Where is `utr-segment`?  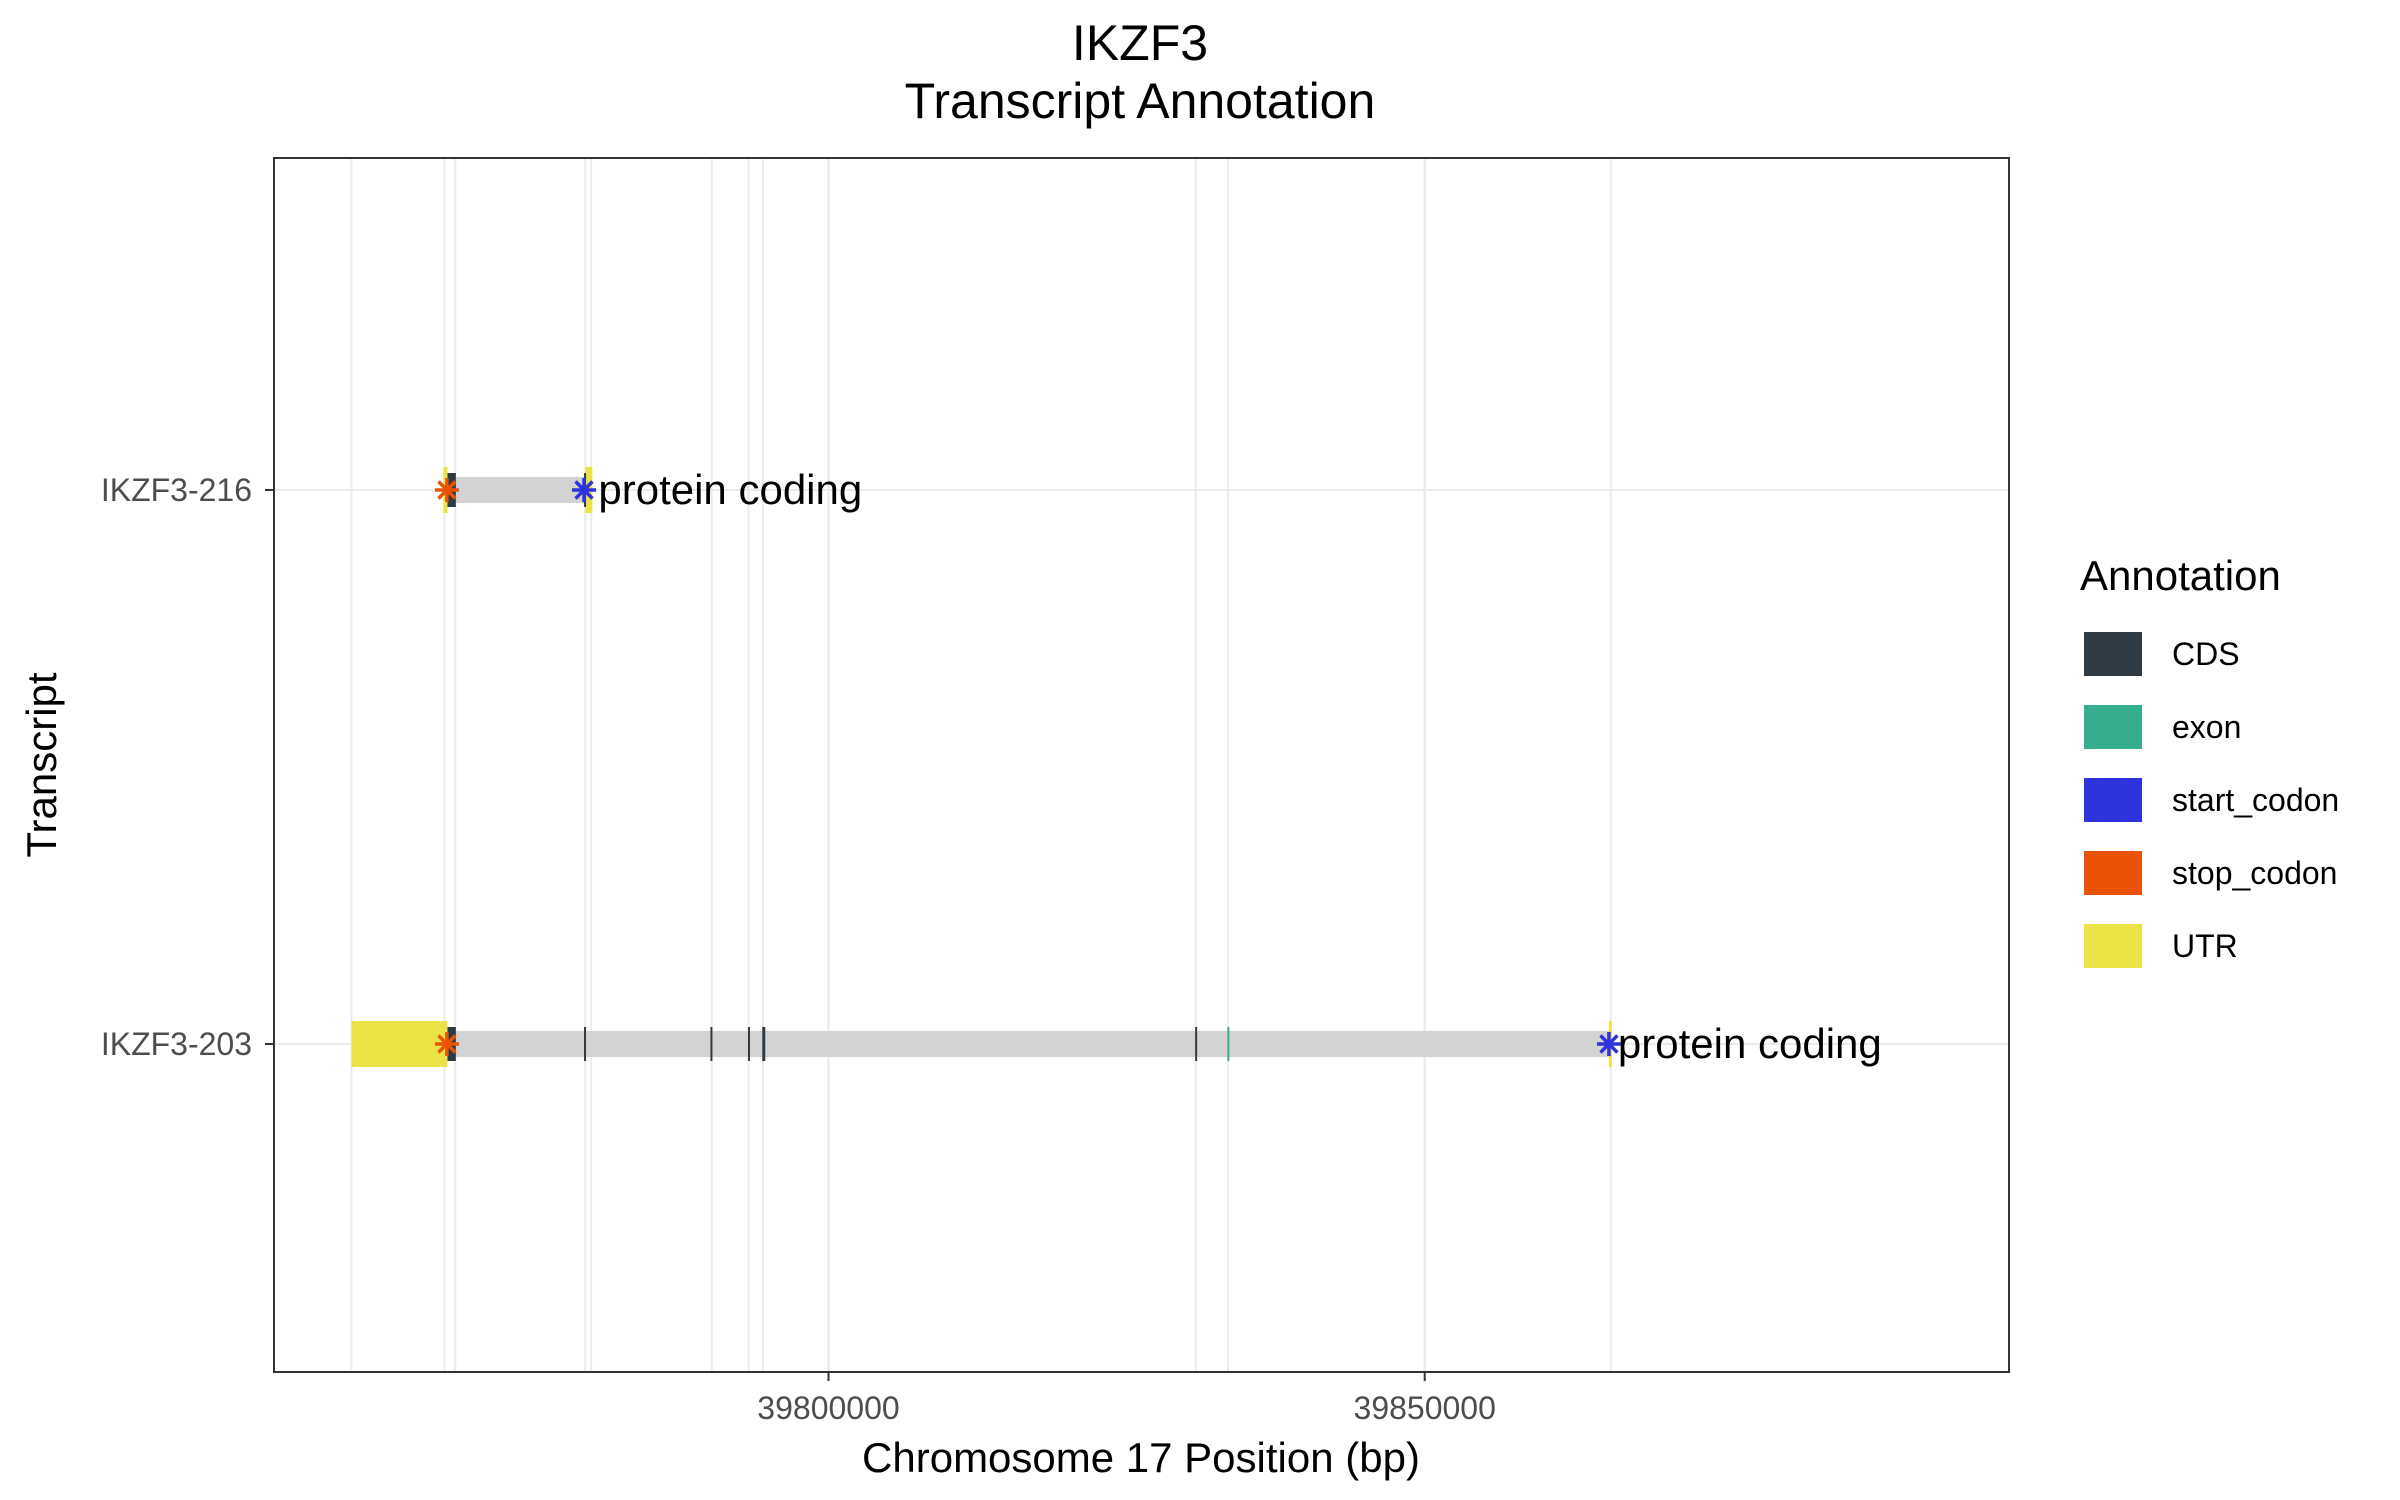
utr-segment is located at coordinates (399, 1044).